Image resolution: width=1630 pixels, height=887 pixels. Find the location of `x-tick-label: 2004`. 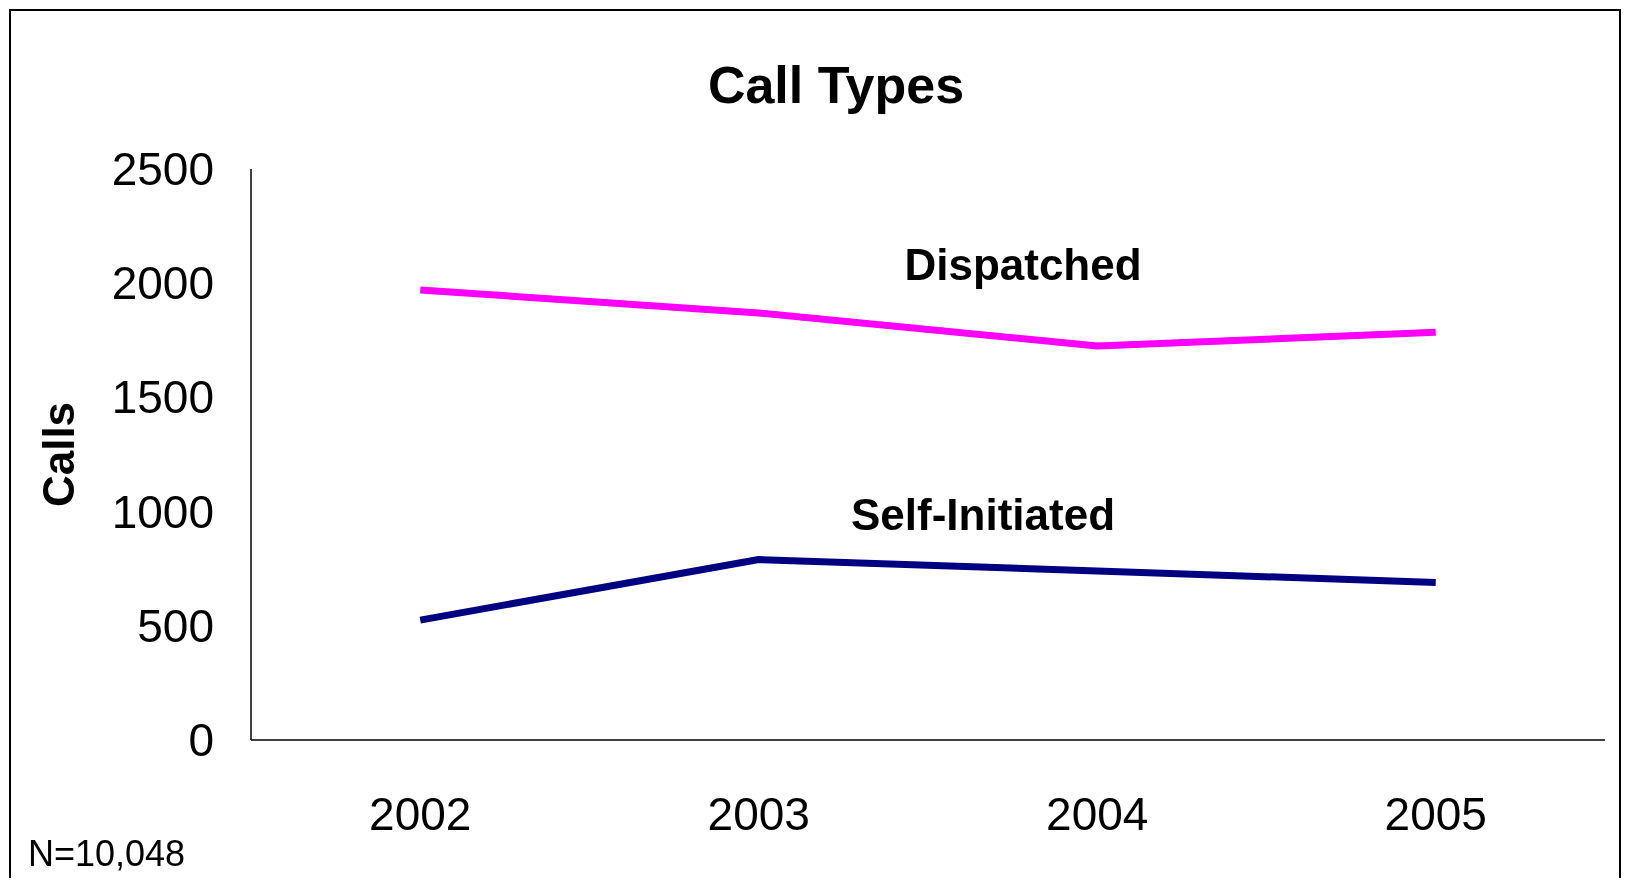

x-tick-label: 2004 is located at coordinates (1097, 814).